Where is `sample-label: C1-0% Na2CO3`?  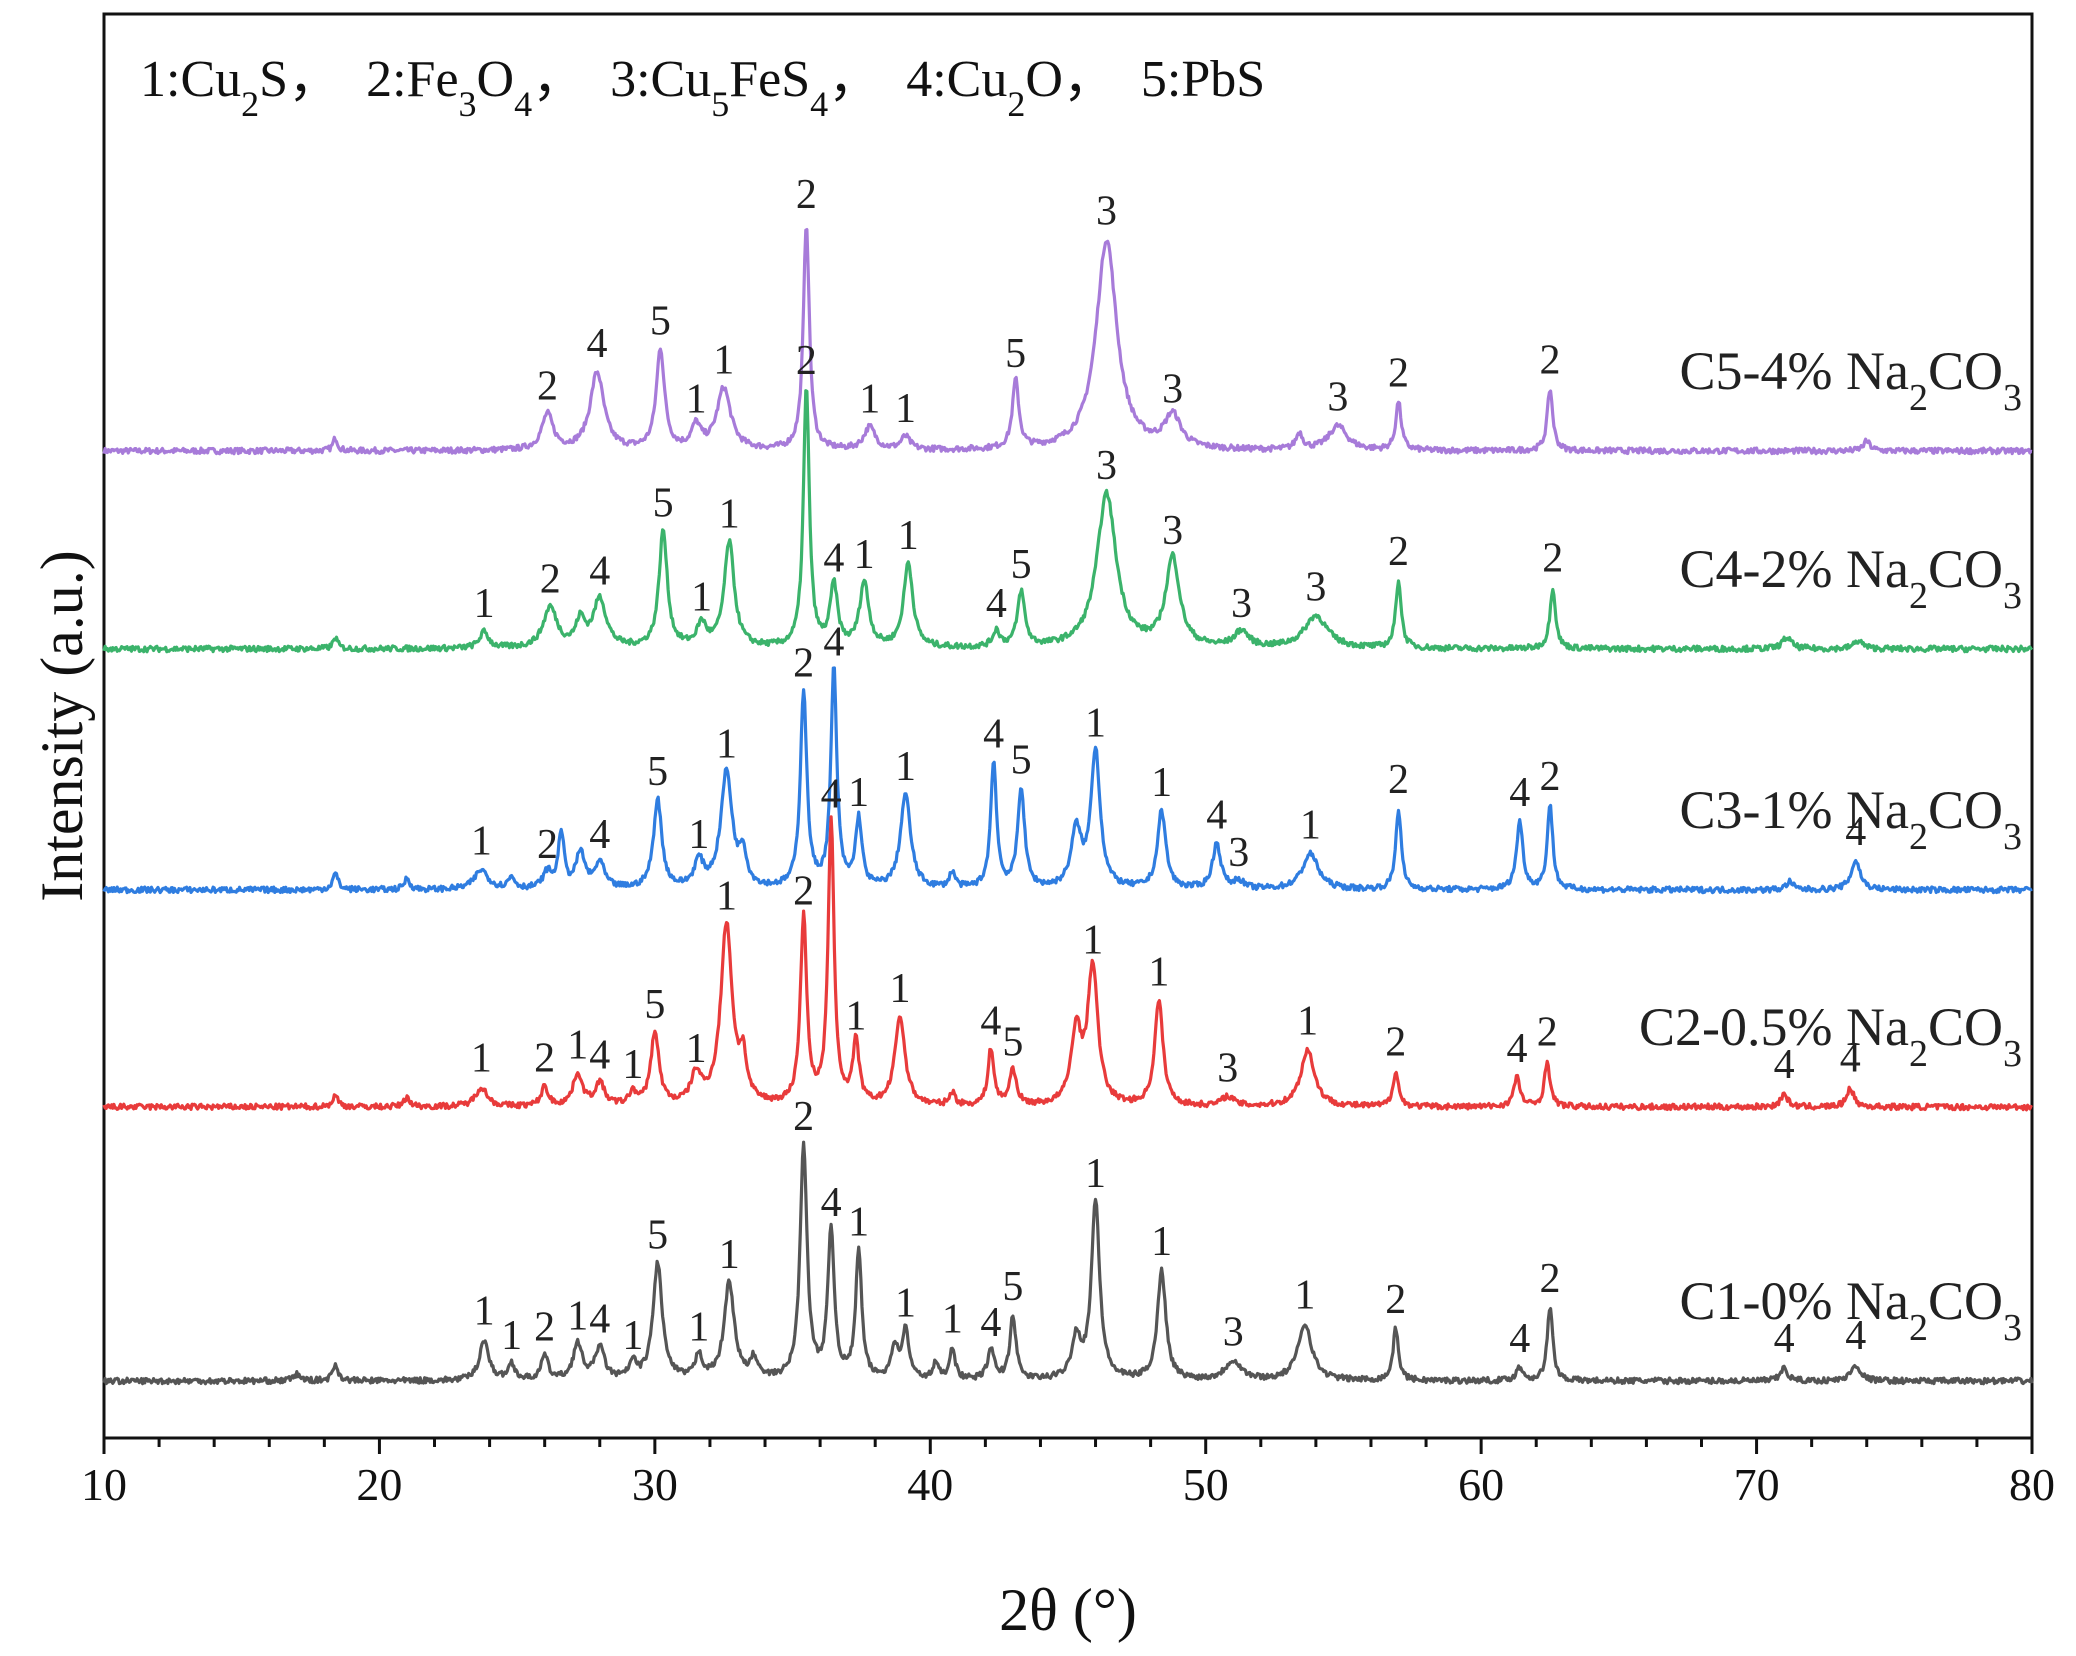 sample-label: C1-0% Na2CO3 is located at coordinates (1851, 1310).